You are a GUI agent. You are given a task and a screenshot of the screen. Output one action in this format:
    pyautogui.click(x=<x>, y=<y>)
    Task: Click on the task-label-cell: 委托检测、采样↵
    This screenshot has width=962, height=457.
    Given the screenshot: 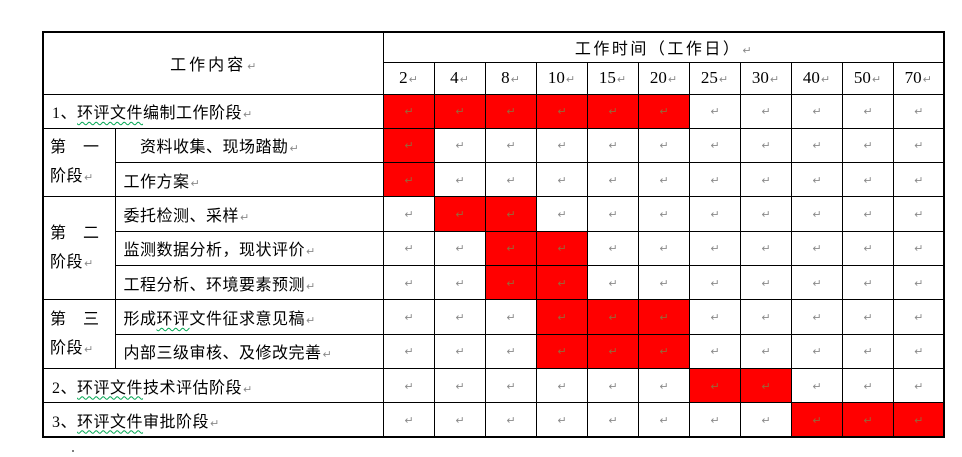 What is the action you would take?
    pyautogui.click(x=249, y=214)
    